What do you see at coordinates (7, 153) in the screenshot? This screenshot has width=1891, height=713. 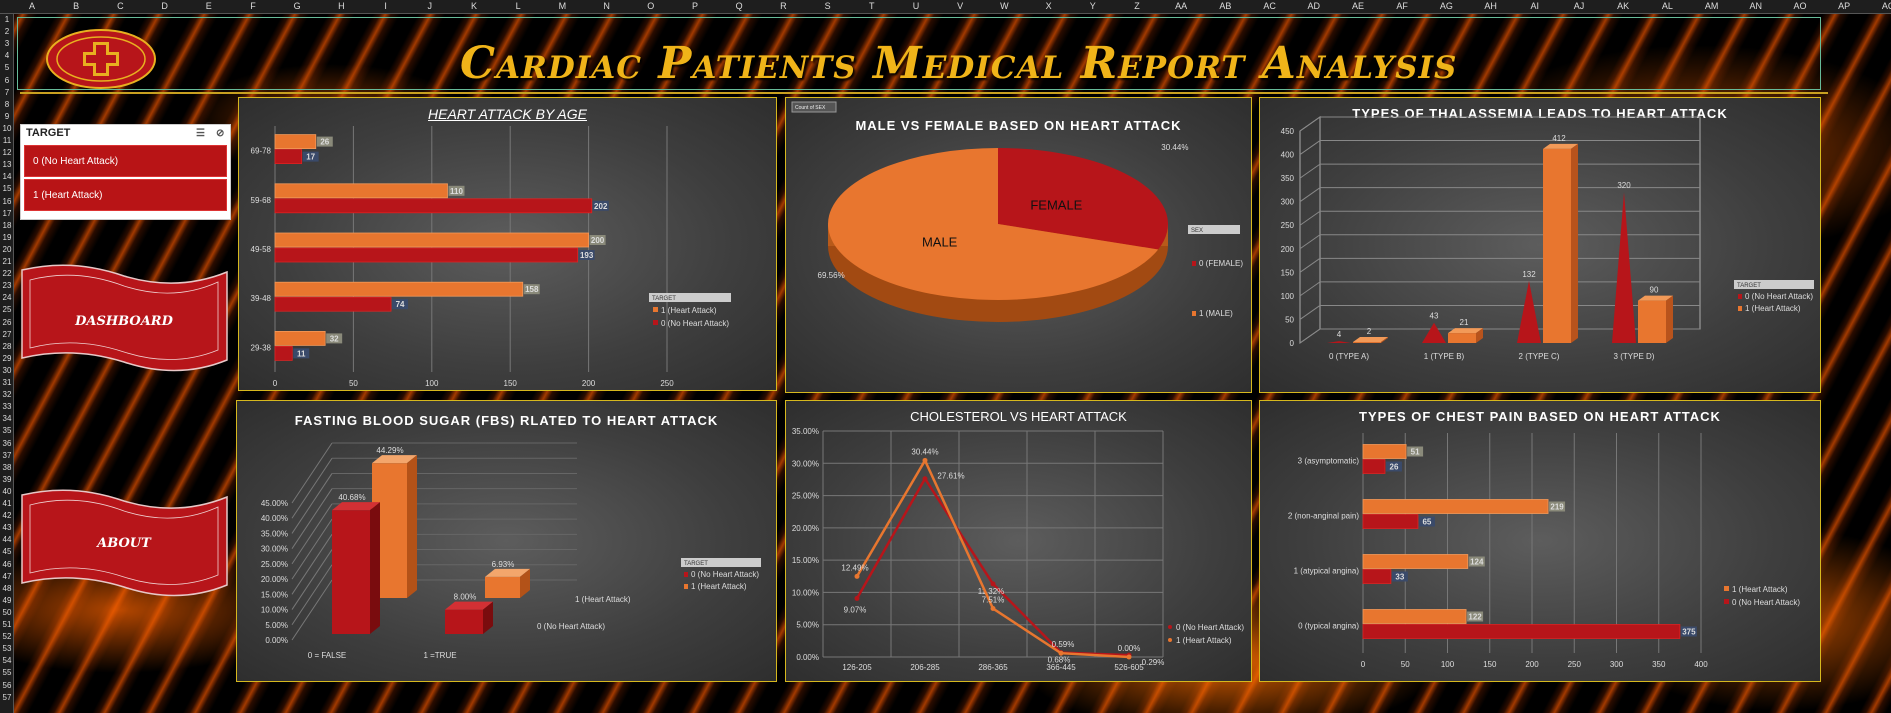 I see `row-header-12: 12` at bounding box center [7, 153].